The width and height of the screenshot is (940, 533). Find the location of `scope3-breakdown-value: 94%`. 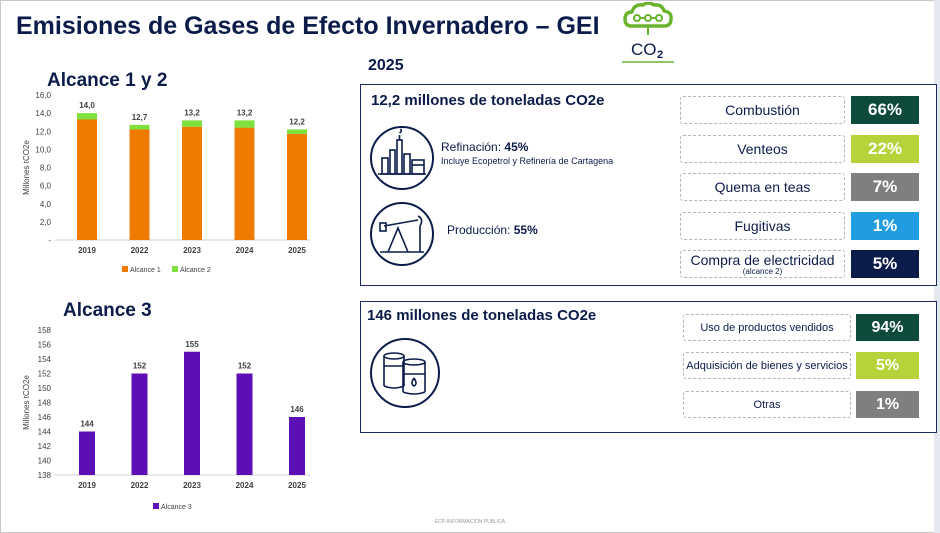

scope3-breakdown-value: 94% is located at coordinates (887, 327).